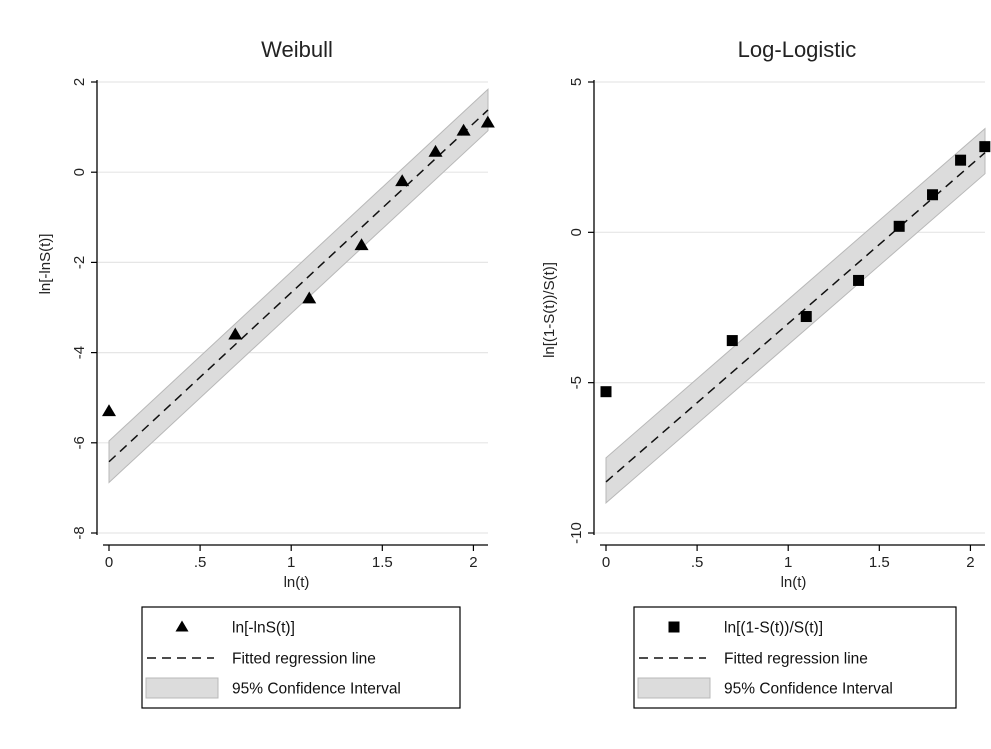 The image size is (991, 749). What do you see at coordinates (576, 533) in the screenshot?
I see `y-tick-label: -10` at bounding box center [576, 533].